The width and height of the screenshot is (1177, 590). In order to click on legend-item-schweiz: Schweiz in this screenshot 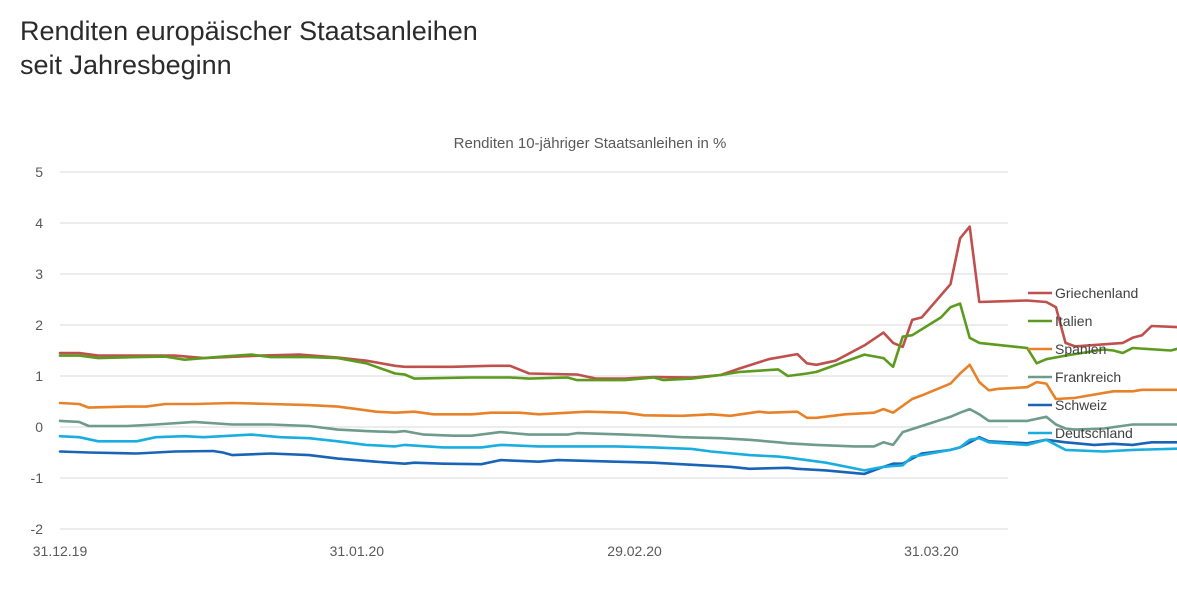, I will do `click(1067, 405)`.